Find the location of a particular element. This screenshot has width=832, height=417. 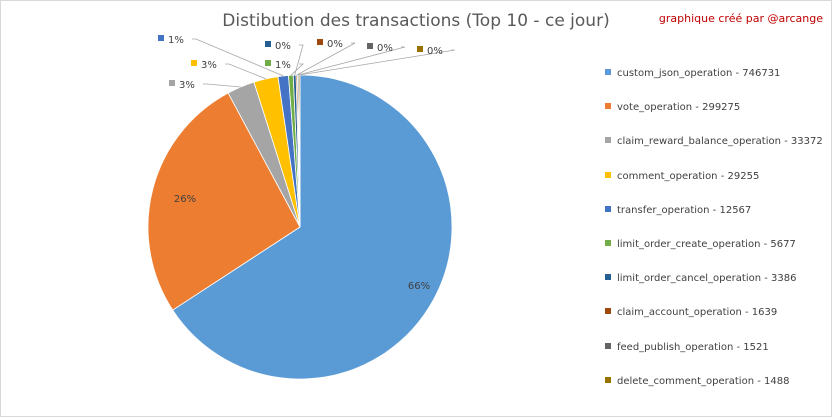

legend-label: limit_order_create_operation - 5677 is located at coordinates (706, 244).